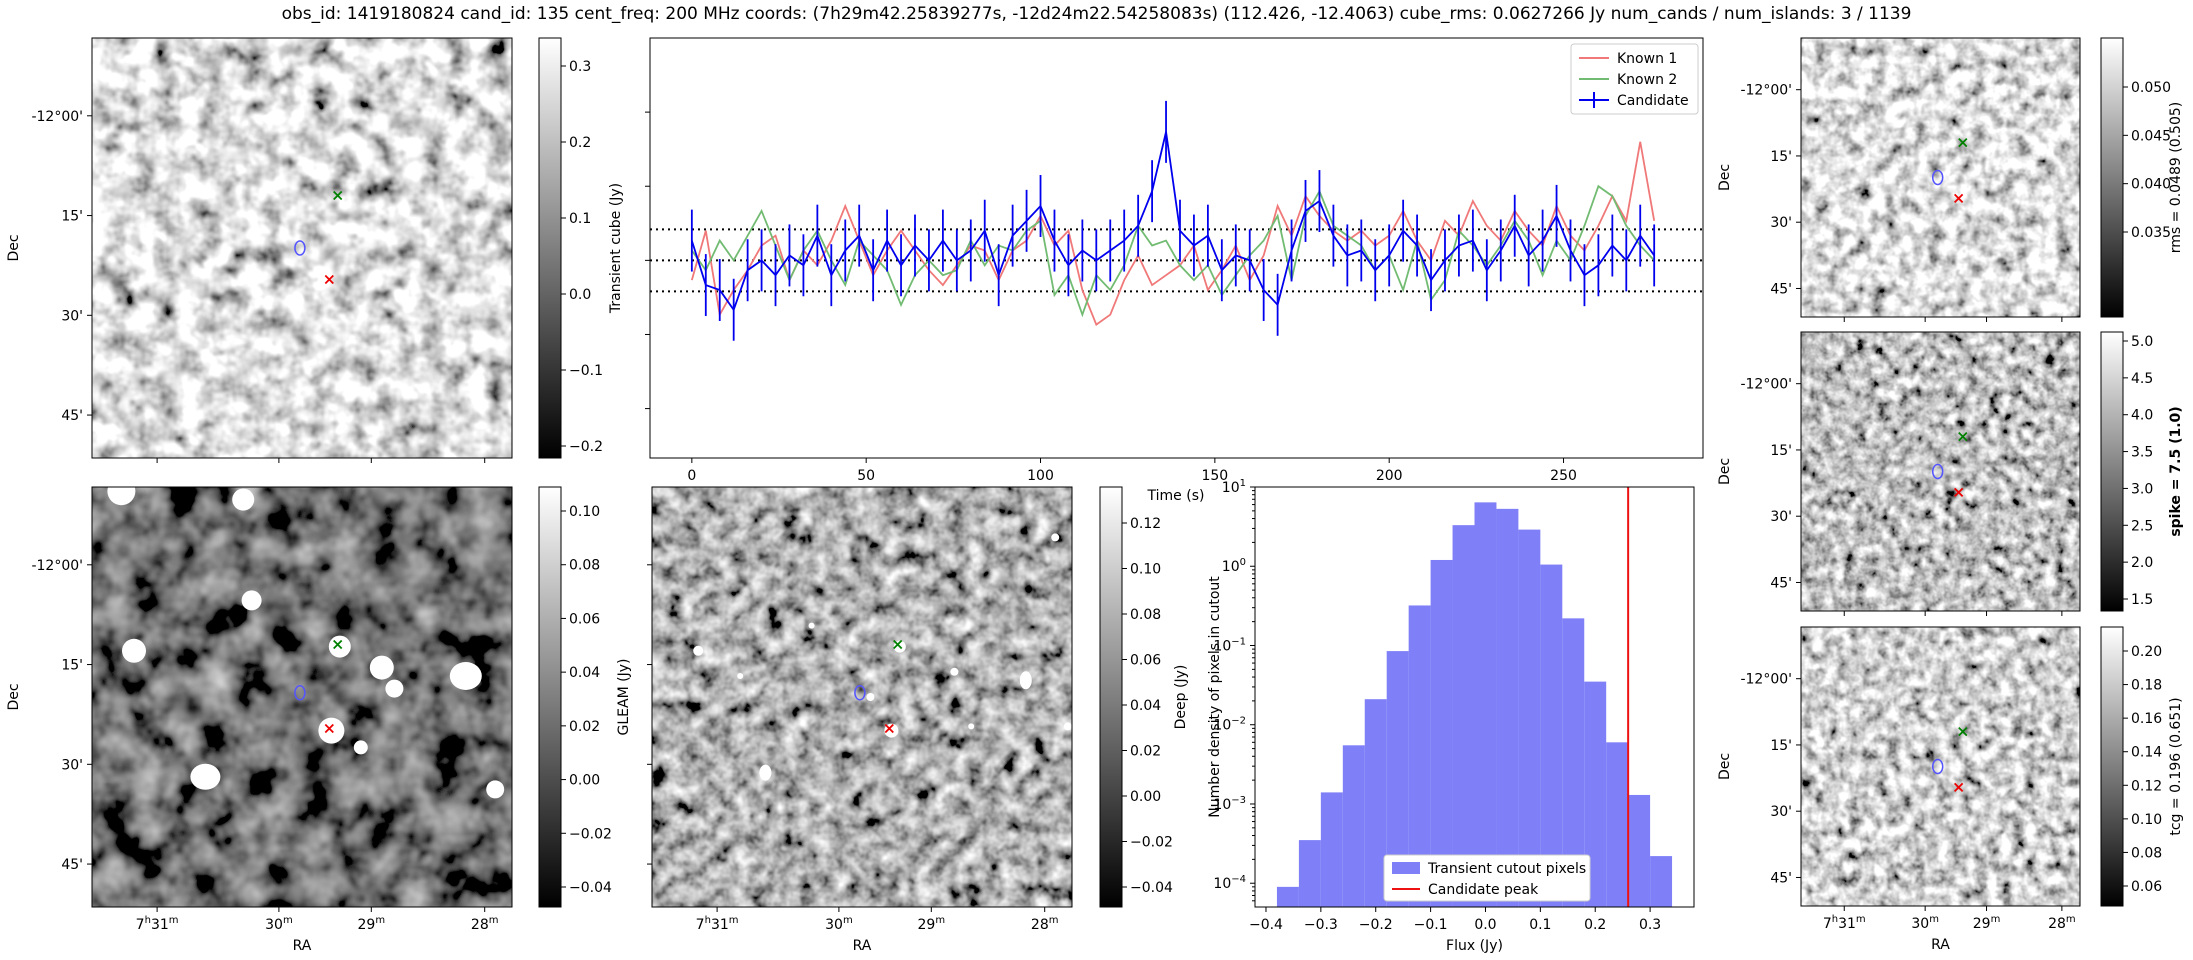  Describe the element at coordinates (2151, 88) in the screenshot. I see `rms-colorbar-tick-label-0: 0.050` at that location.